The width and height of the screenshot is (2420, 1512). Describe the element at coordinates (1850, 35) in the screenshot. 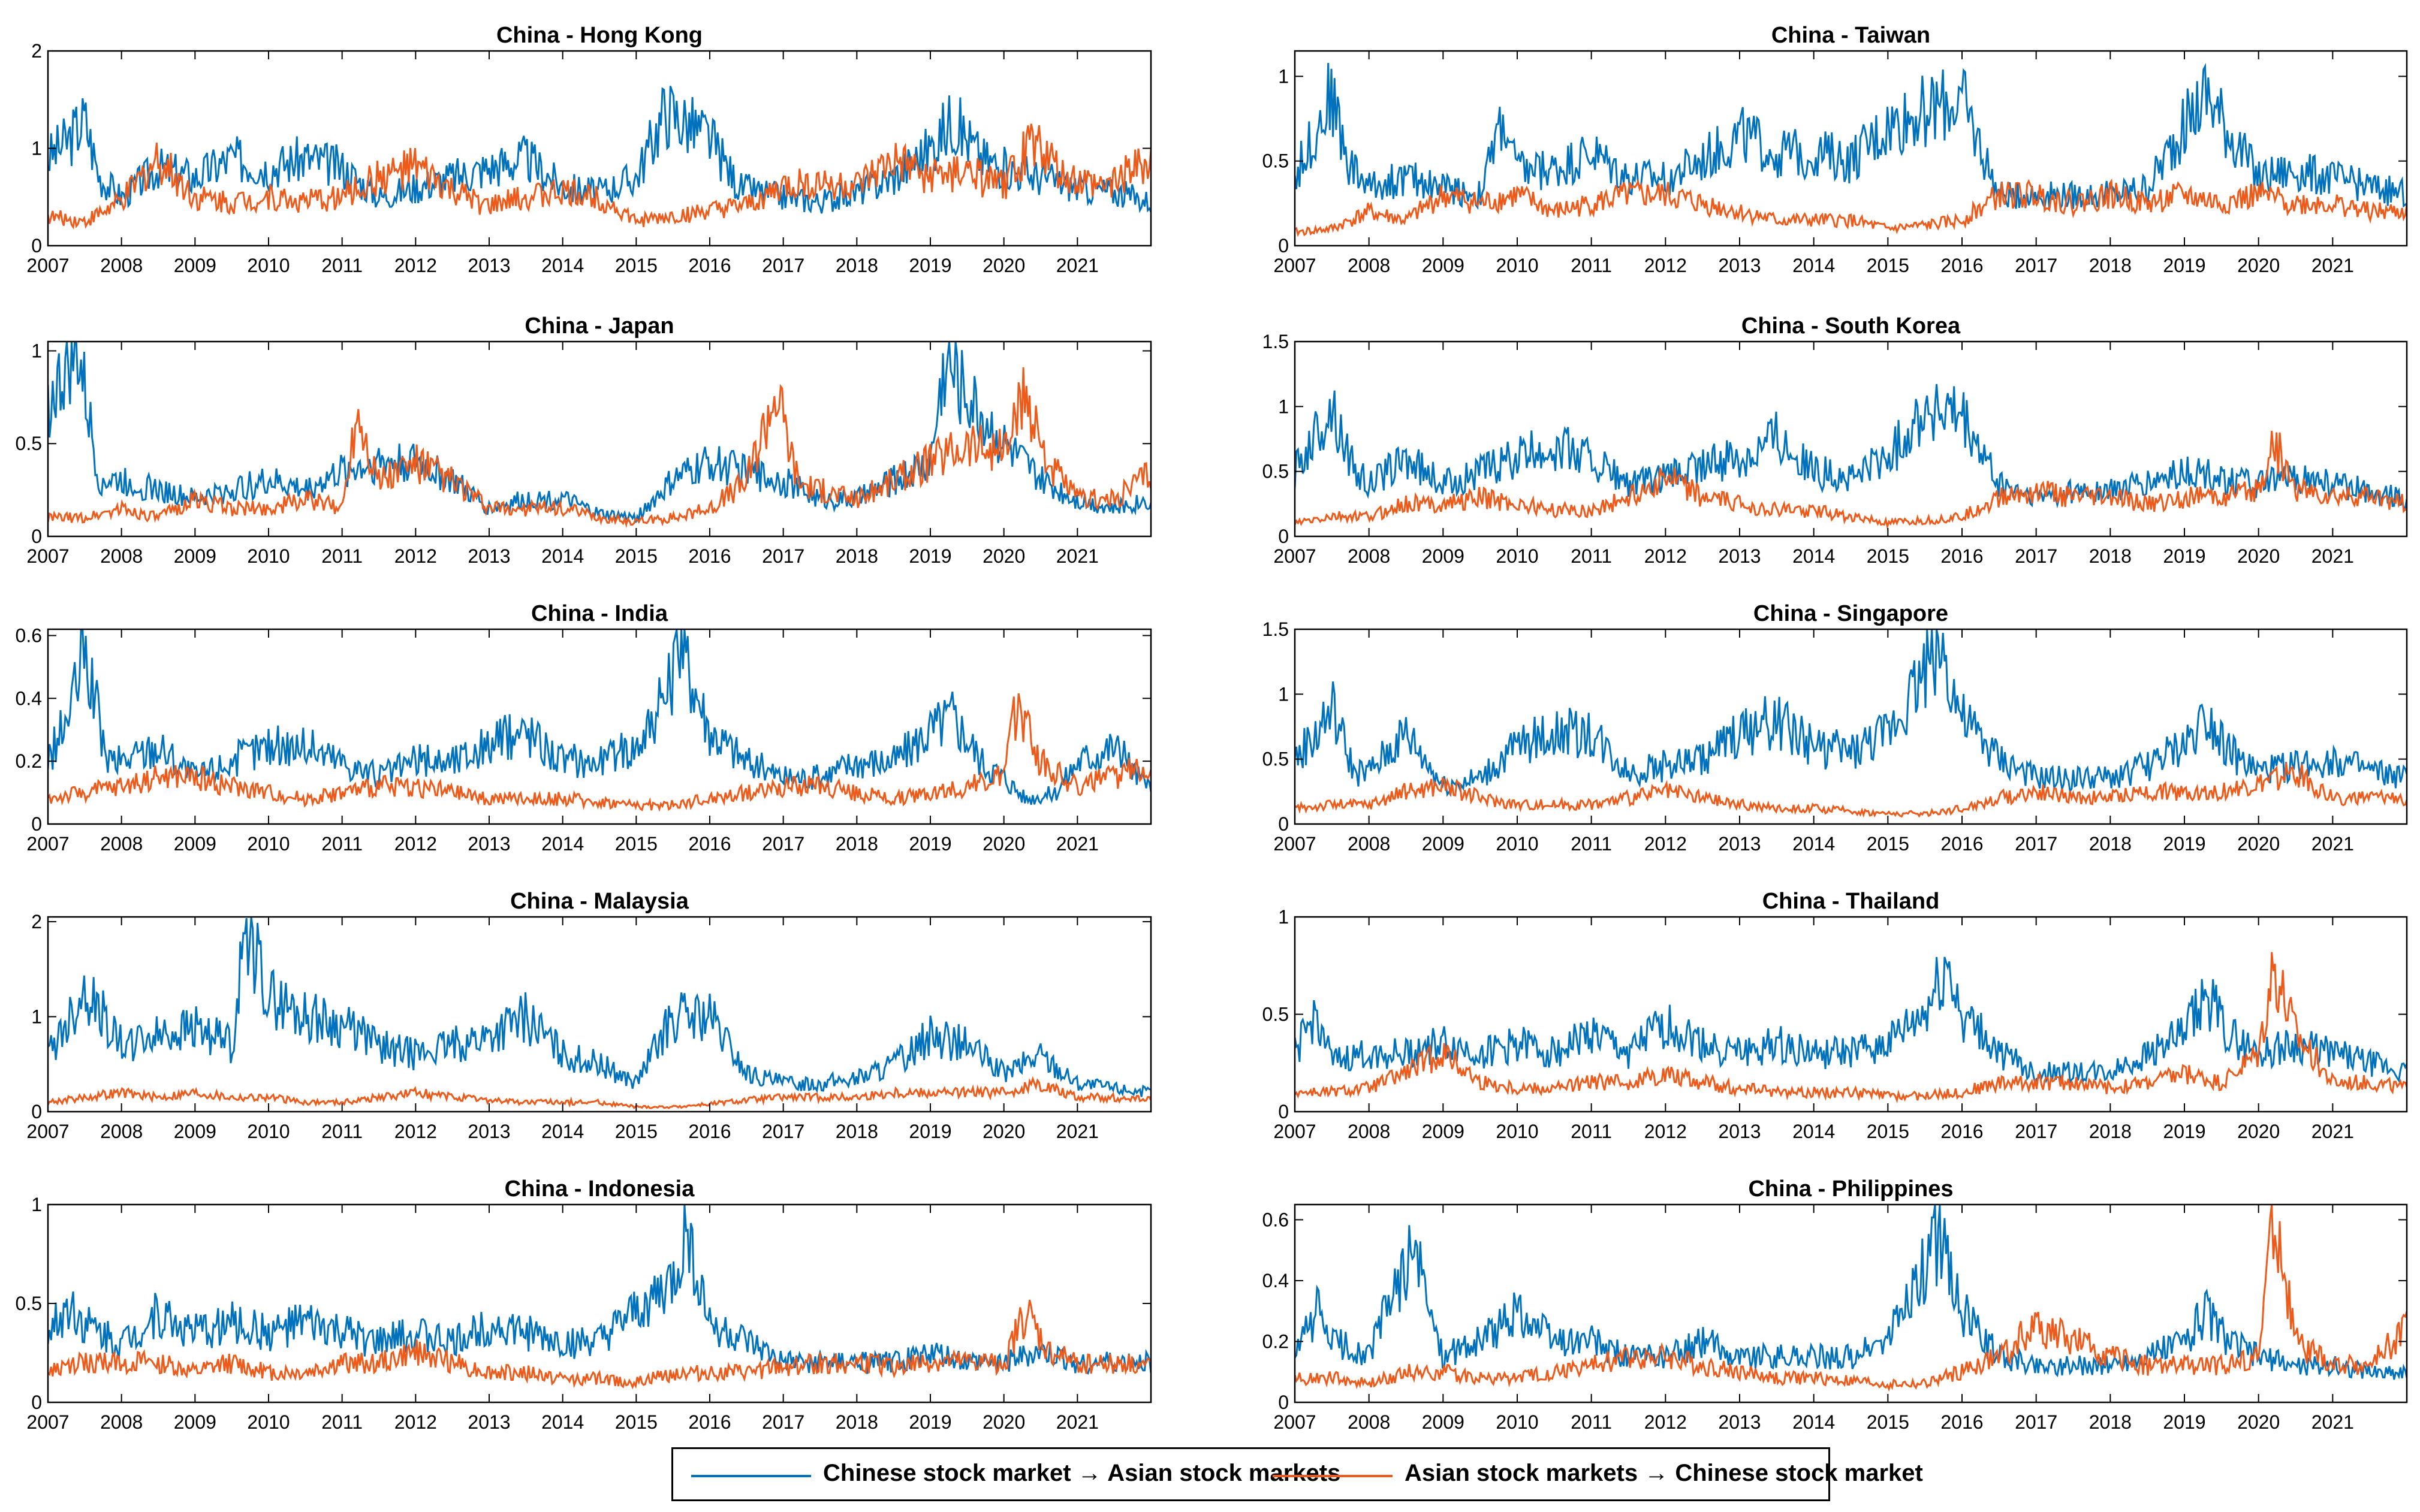

I see `chart-title: China - Taiwan` at that location.